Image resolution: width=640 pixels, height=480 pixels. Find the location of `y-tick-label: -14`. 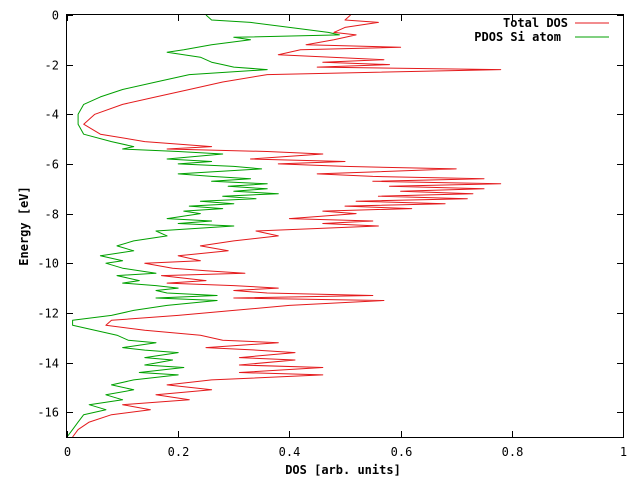

y-tick-label: -14 is located at coordinates (48, 364).